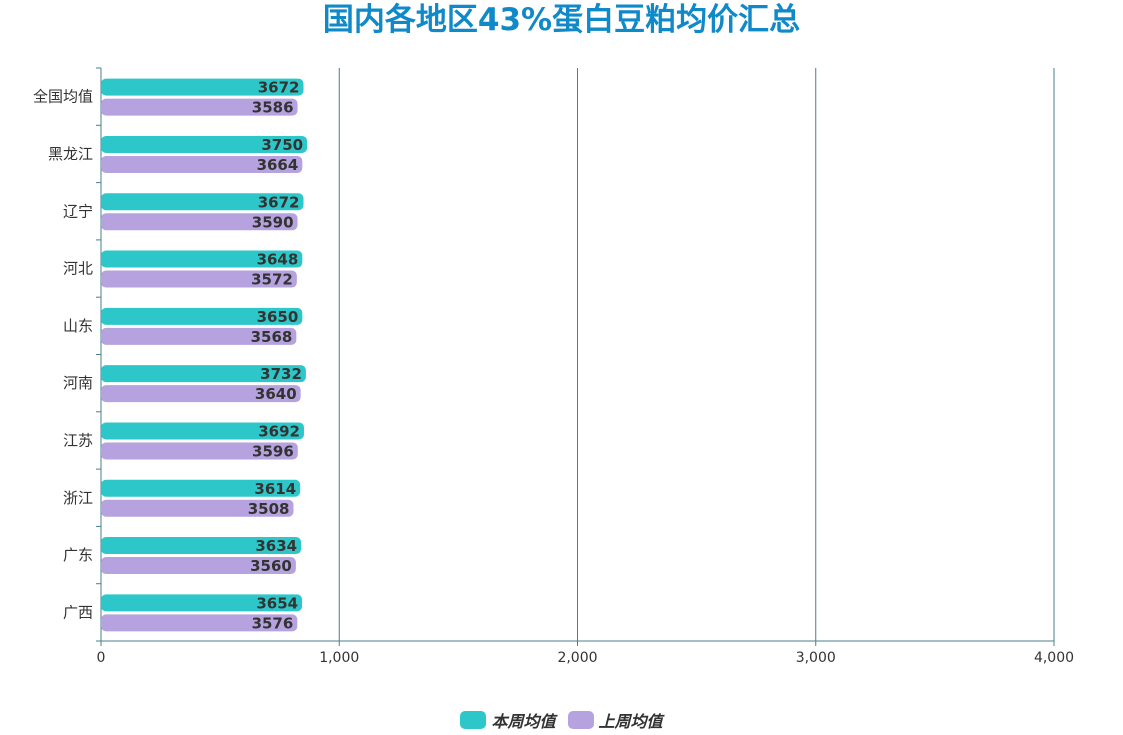 The width and height of the screenshot is (1123, 735). What do you see at coordinates (630, 721) in the screenshot?
I see `legend-label: 上周均值` at bounding box center [630, 721].